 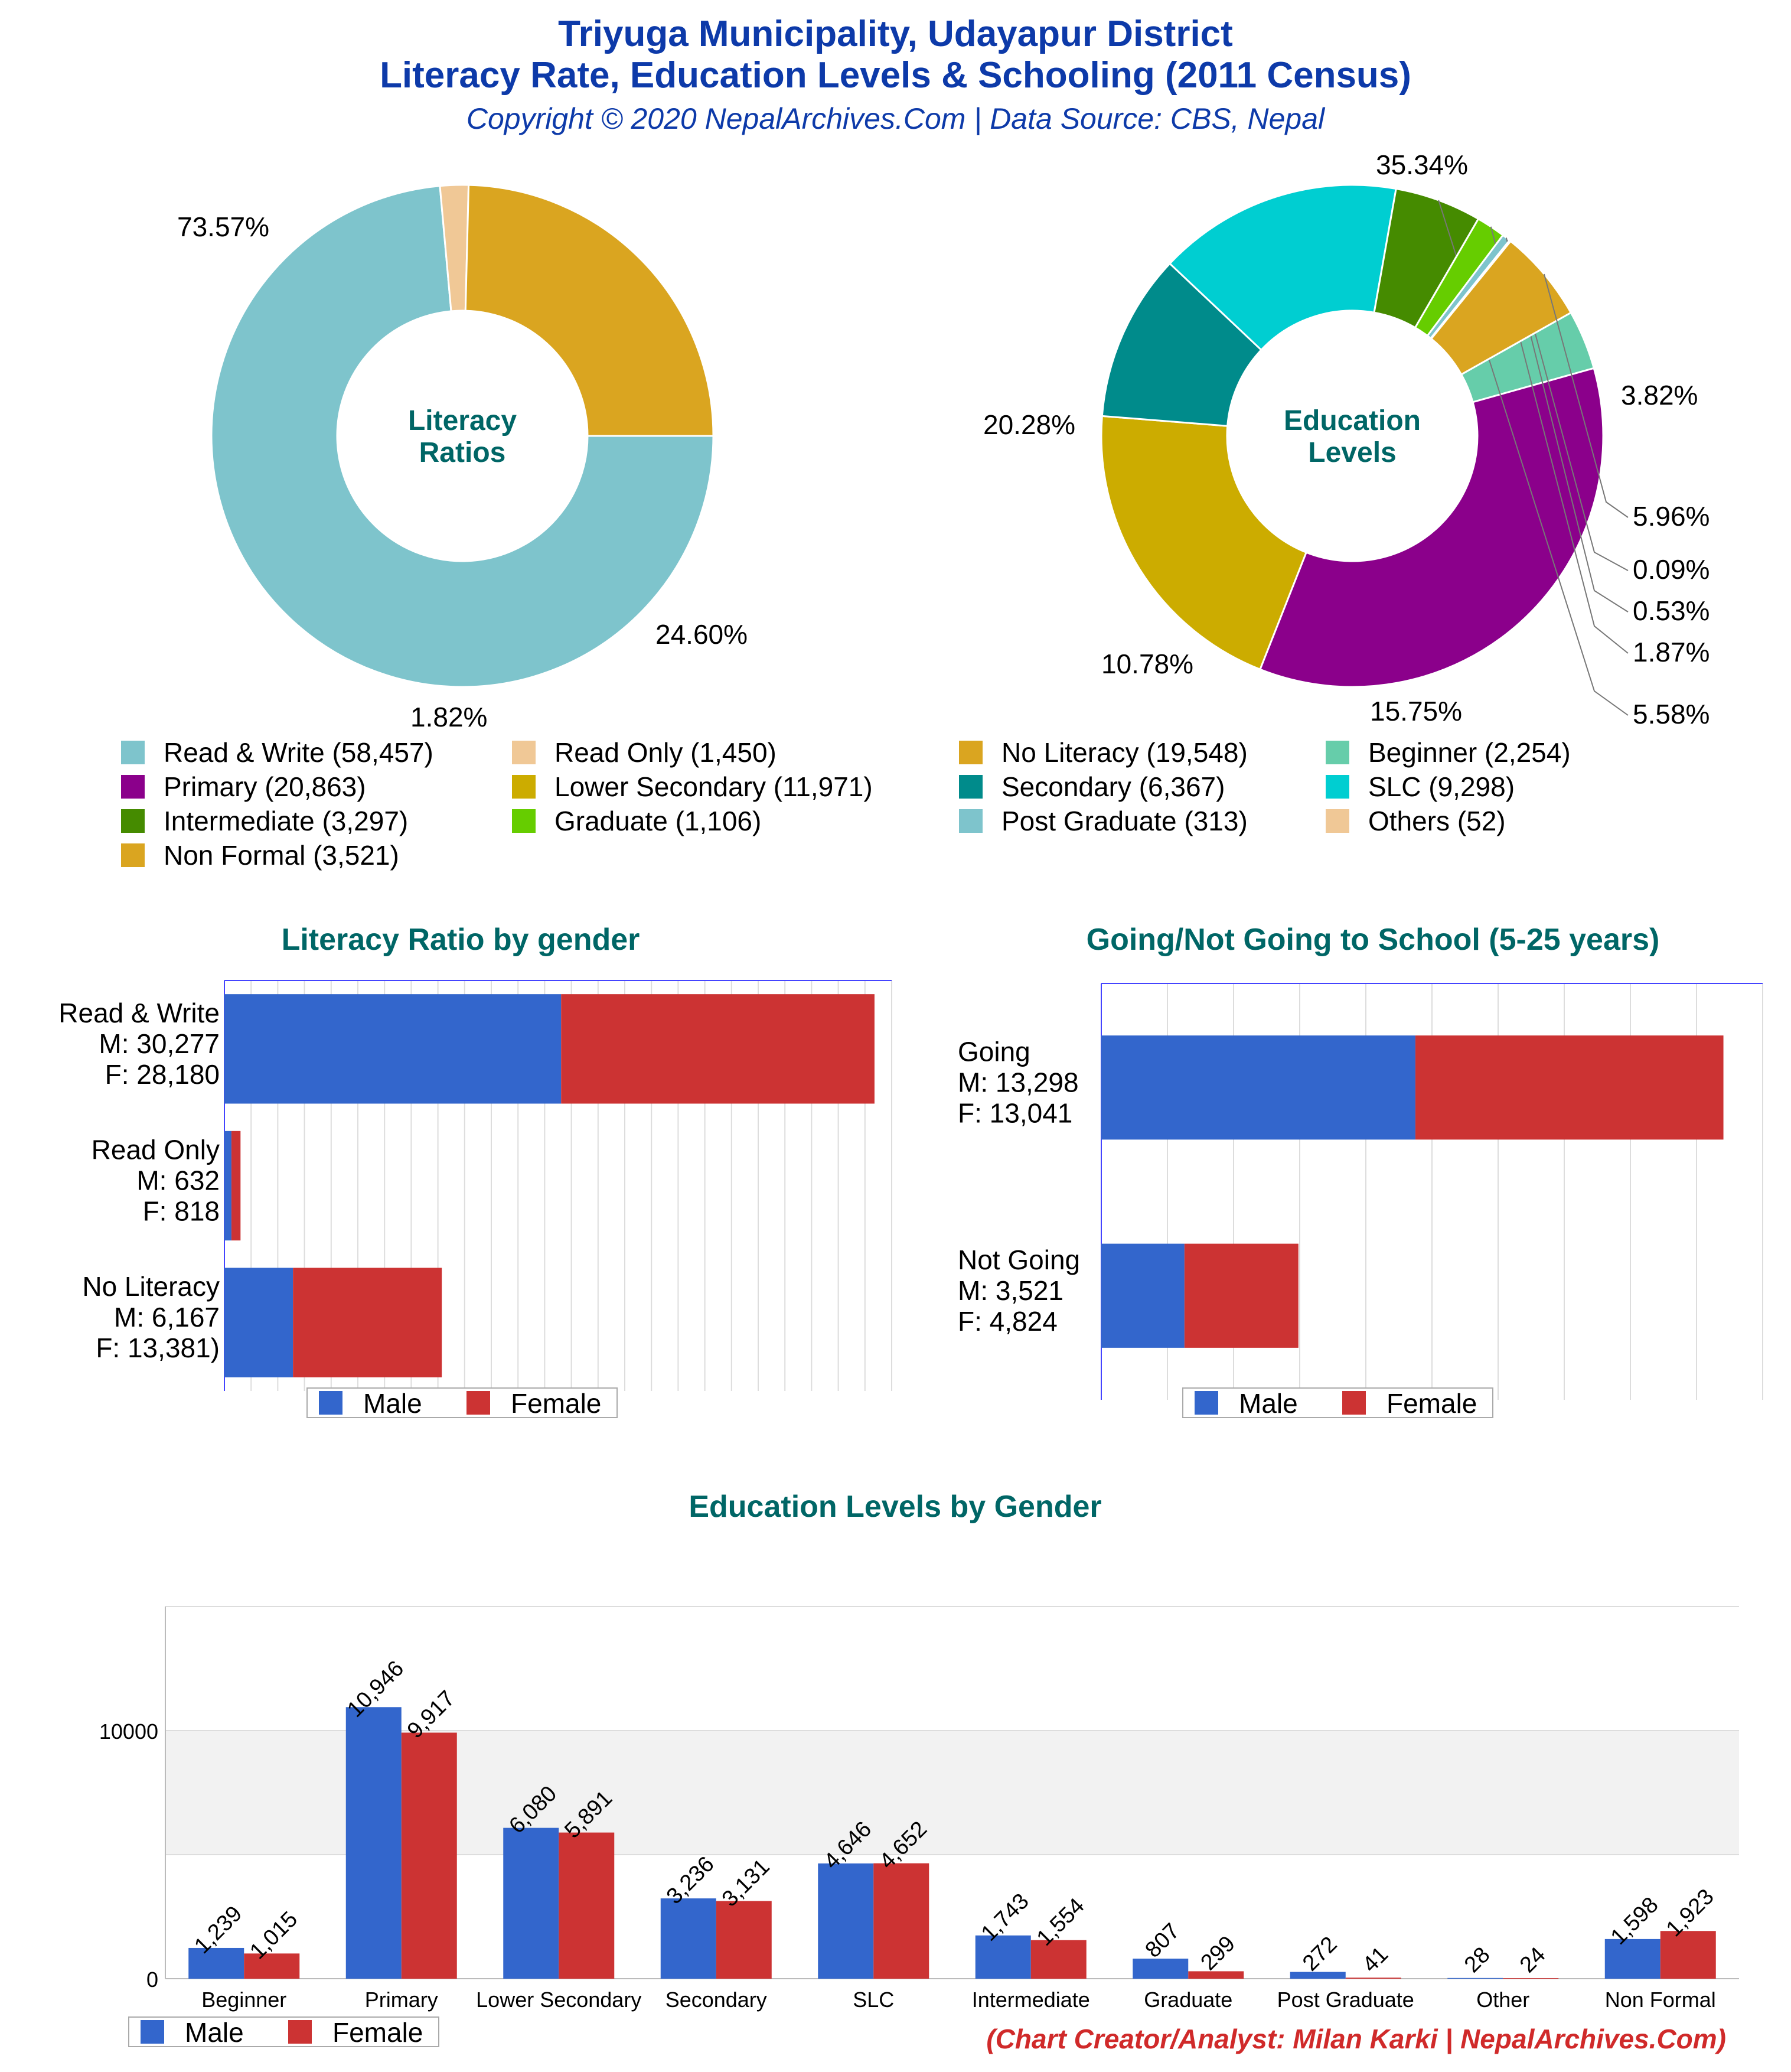 I want to click on hbar1-legend-box, so click(x=1337, y=1402).